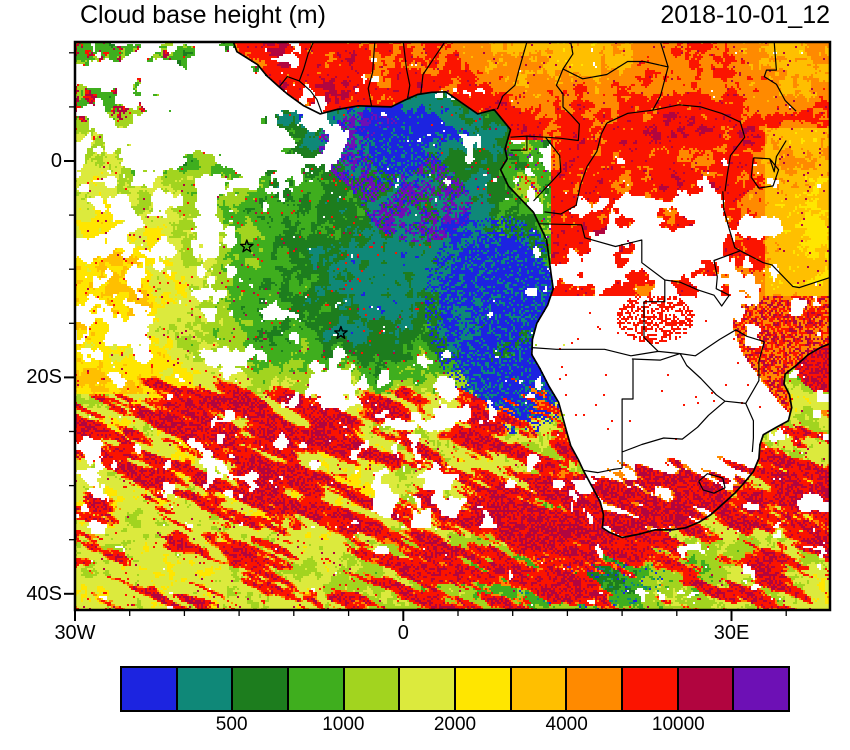 This screenshot has width=850, height=750. Describe the element at coordinates (203, 15) in the screenshot. I see `plot-title: Cloud base height (m)` at that location.